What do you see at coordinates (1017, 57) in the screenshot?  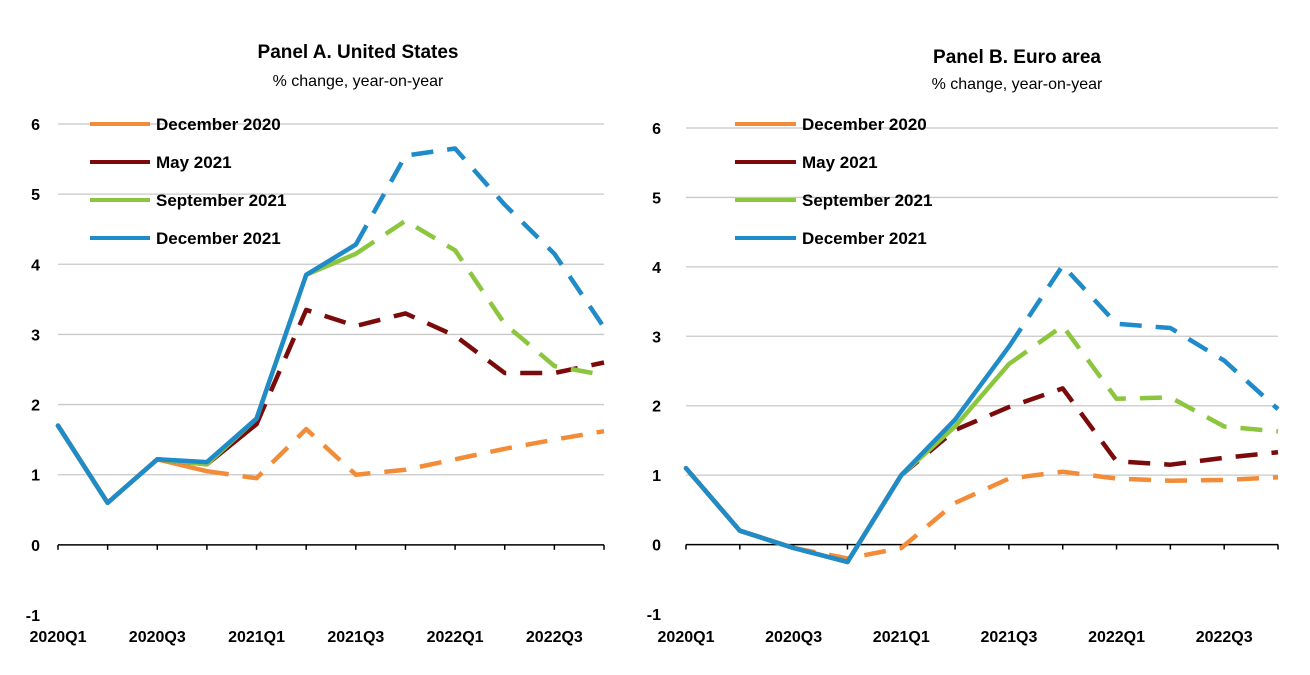 I see `panel-title: Panel B. Euro area` at bounding box center [1017, 57].